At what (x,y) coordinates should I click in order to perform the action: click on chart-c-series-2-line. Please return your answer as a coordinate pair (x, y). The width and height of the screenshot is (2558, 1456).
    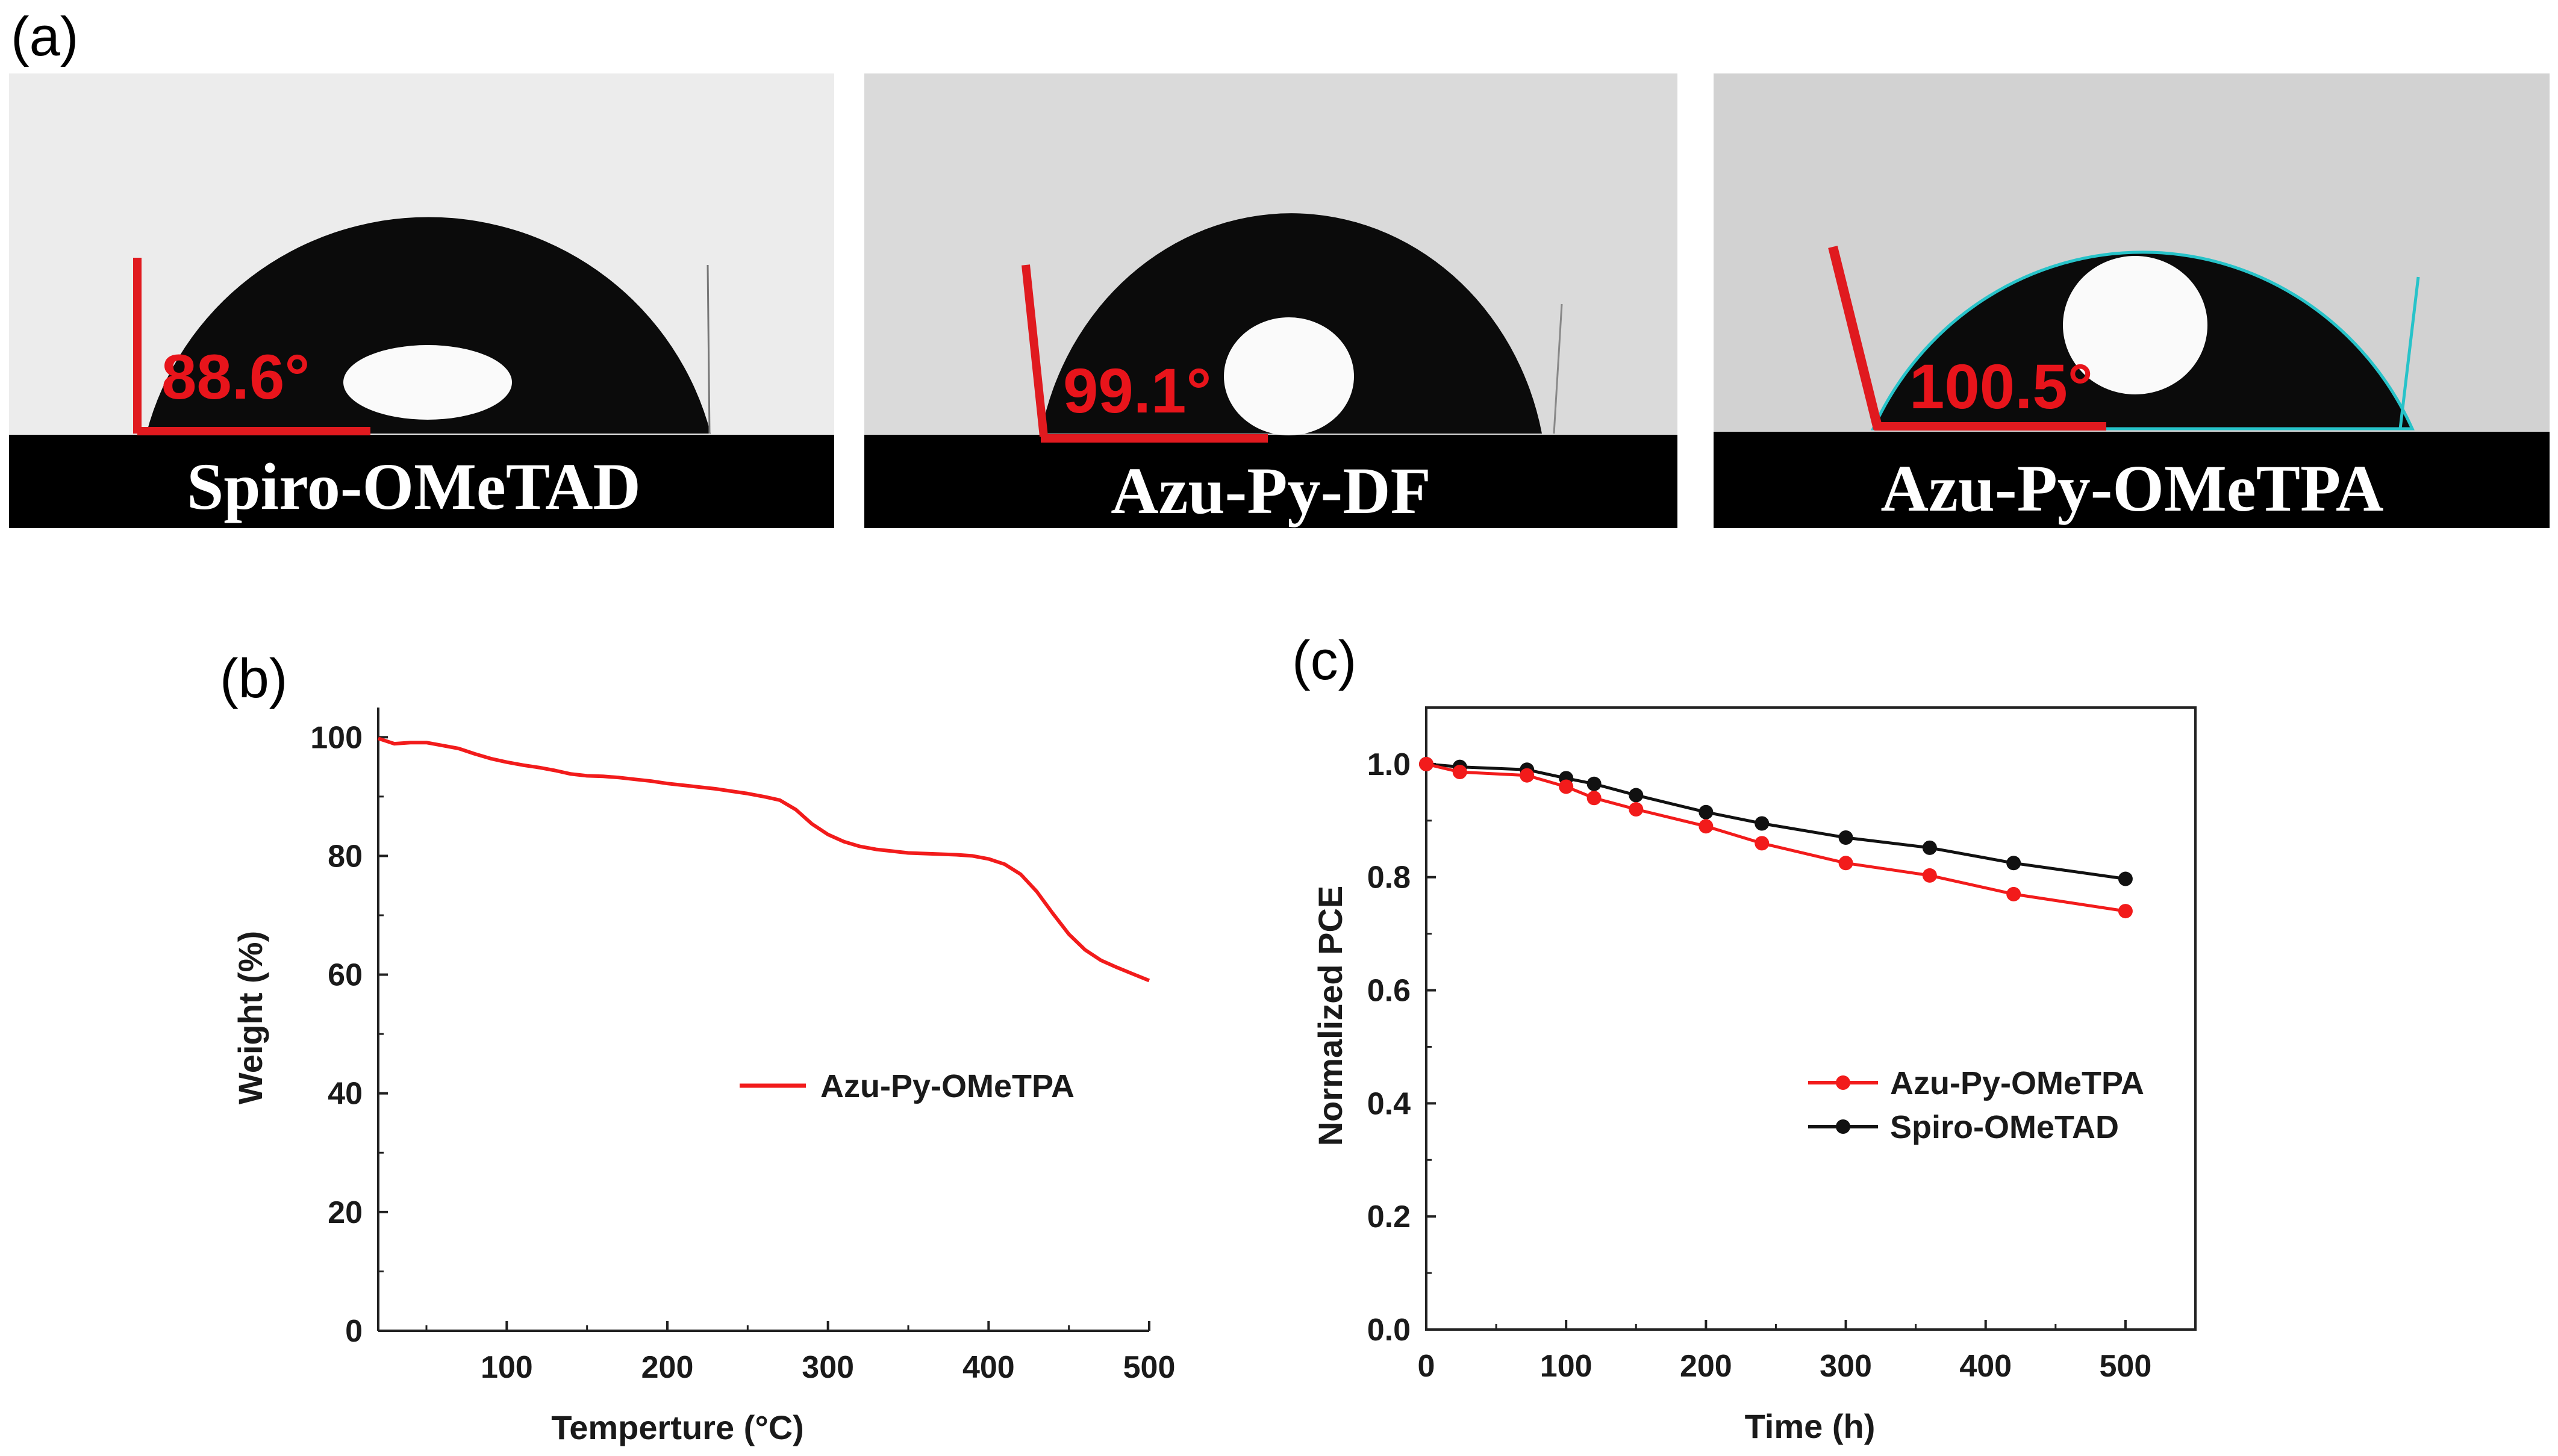
    Looking at the image, I should click on (1776, 821).